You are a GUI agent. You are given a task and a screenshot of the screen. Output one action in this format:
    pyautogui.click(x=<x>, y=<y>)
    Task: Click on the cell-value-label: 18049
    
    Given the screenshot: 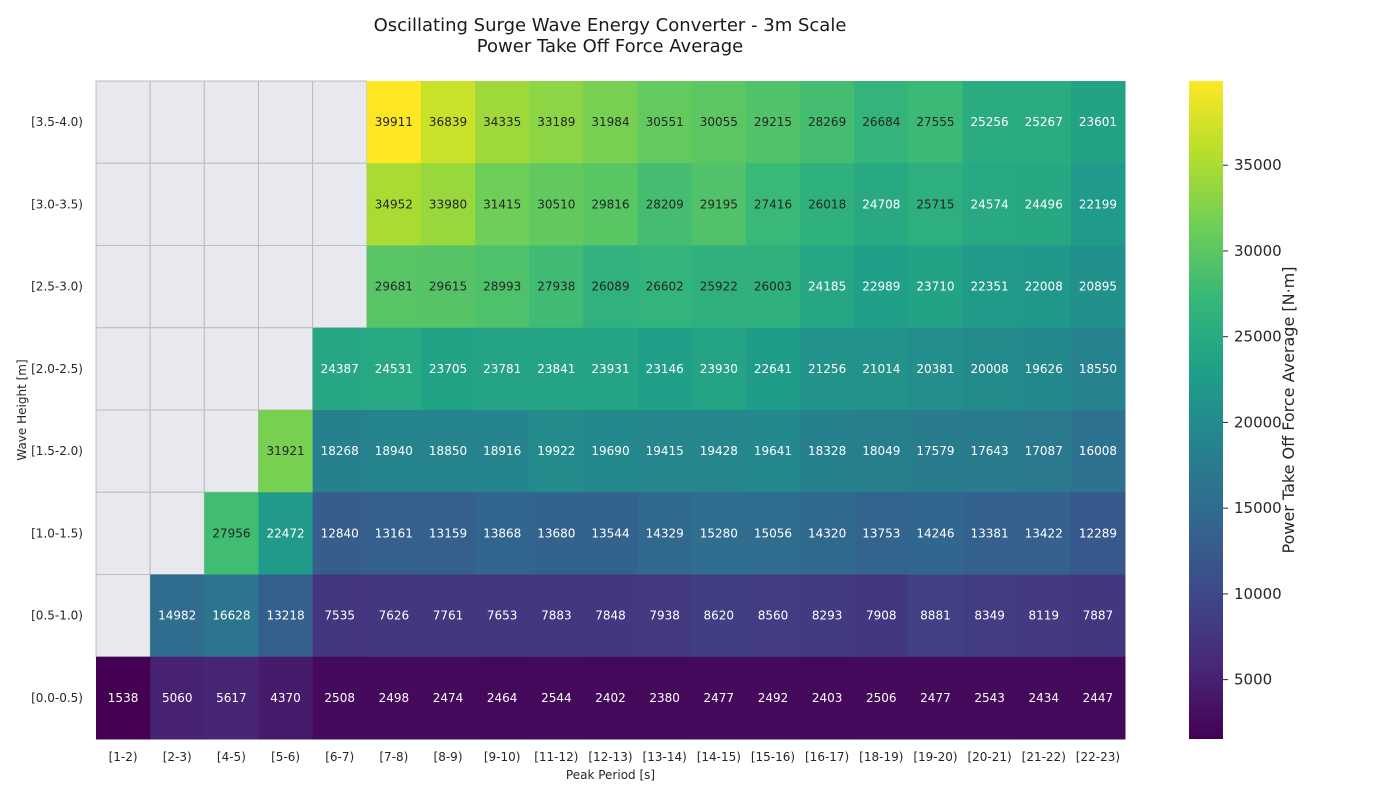 What is the action you would take?
    pyautogui.click(x=881, y=451)
    